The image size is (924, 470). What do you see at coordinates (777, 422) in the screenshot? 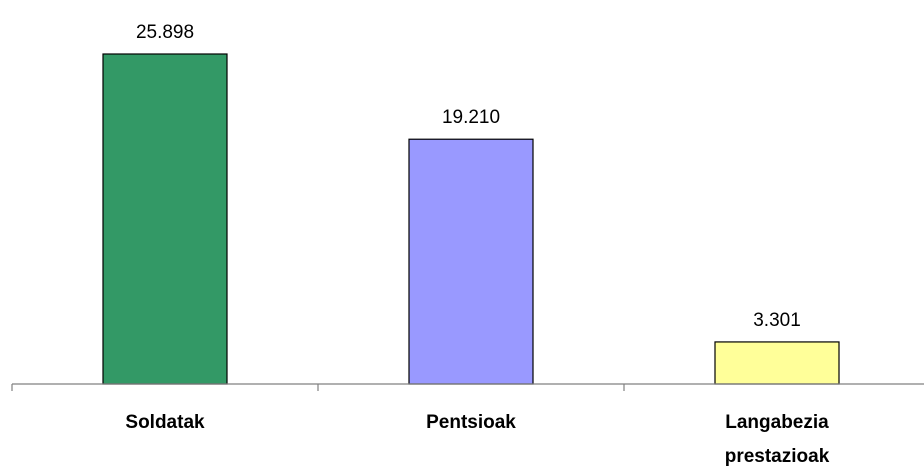
I see `category-label-3-line-1: Langabezia` at bounding box center [777, 422].